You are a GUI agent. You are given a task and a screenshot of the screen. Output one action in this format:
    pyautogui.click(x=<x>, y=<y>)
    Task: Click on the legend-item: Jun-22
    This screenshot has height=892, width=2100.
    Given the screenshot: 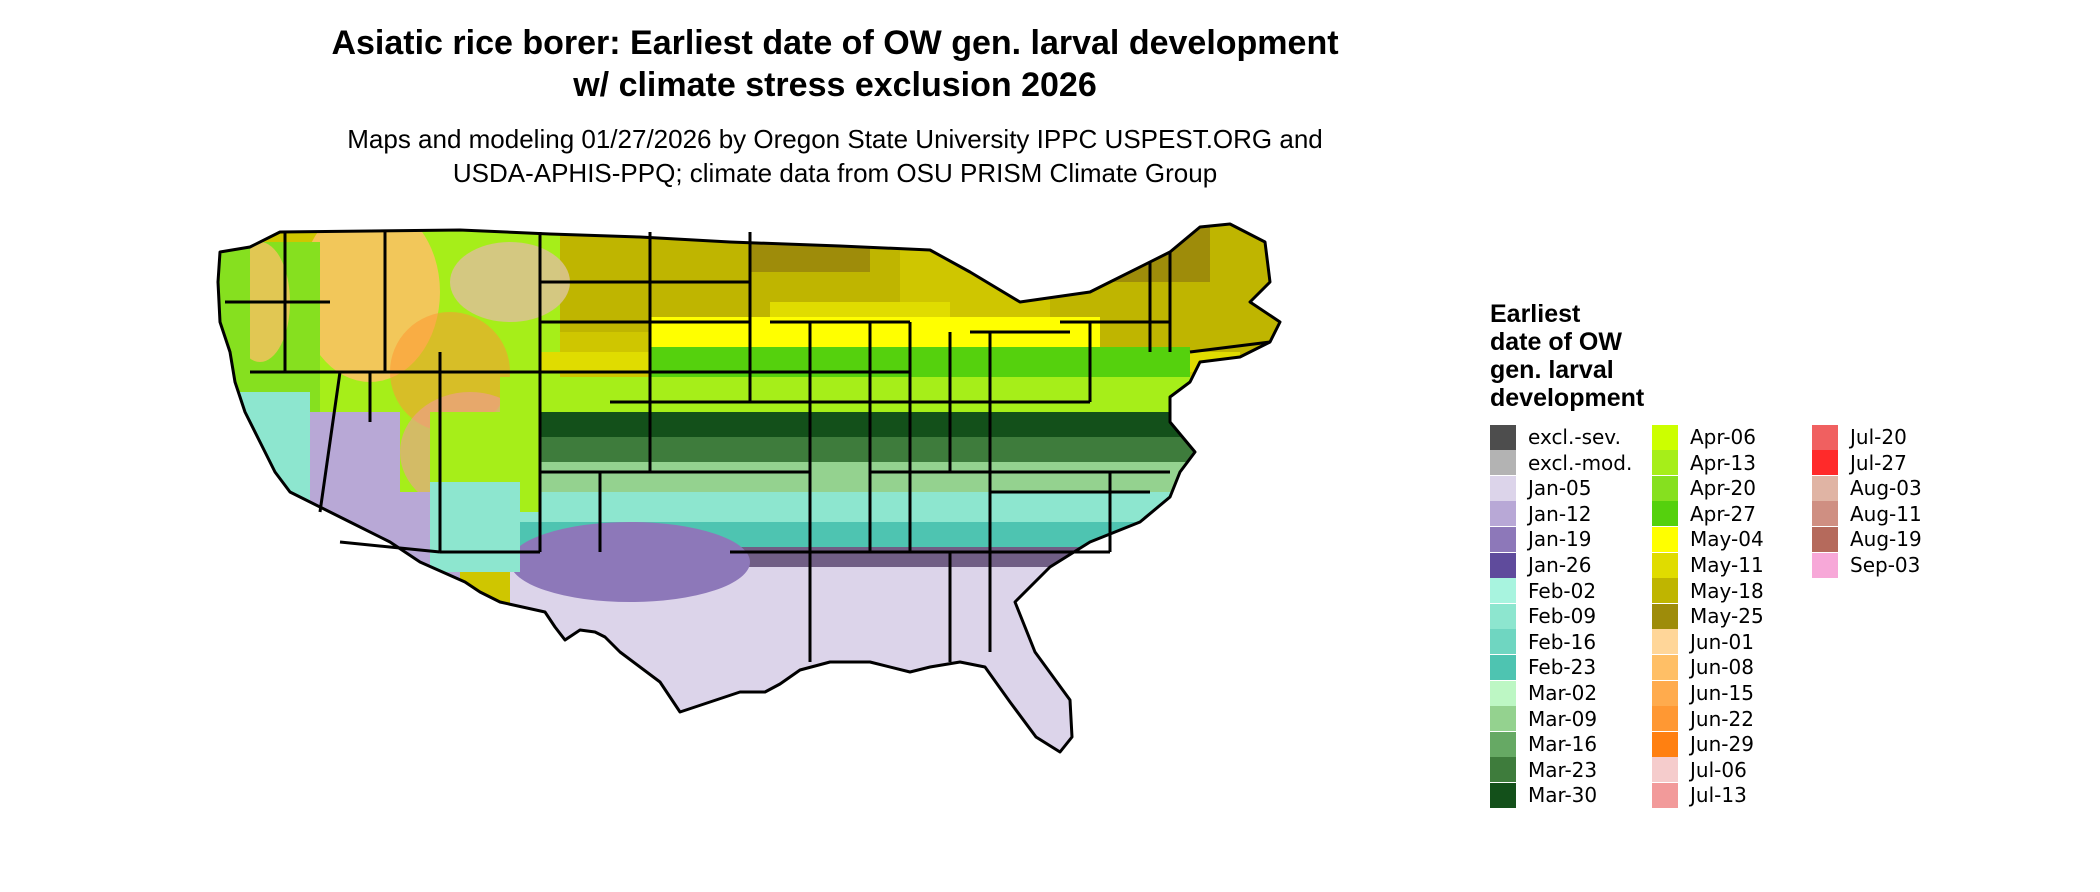 What is the action you would take?
    pyautogui.click(x=1703, y=719)
    